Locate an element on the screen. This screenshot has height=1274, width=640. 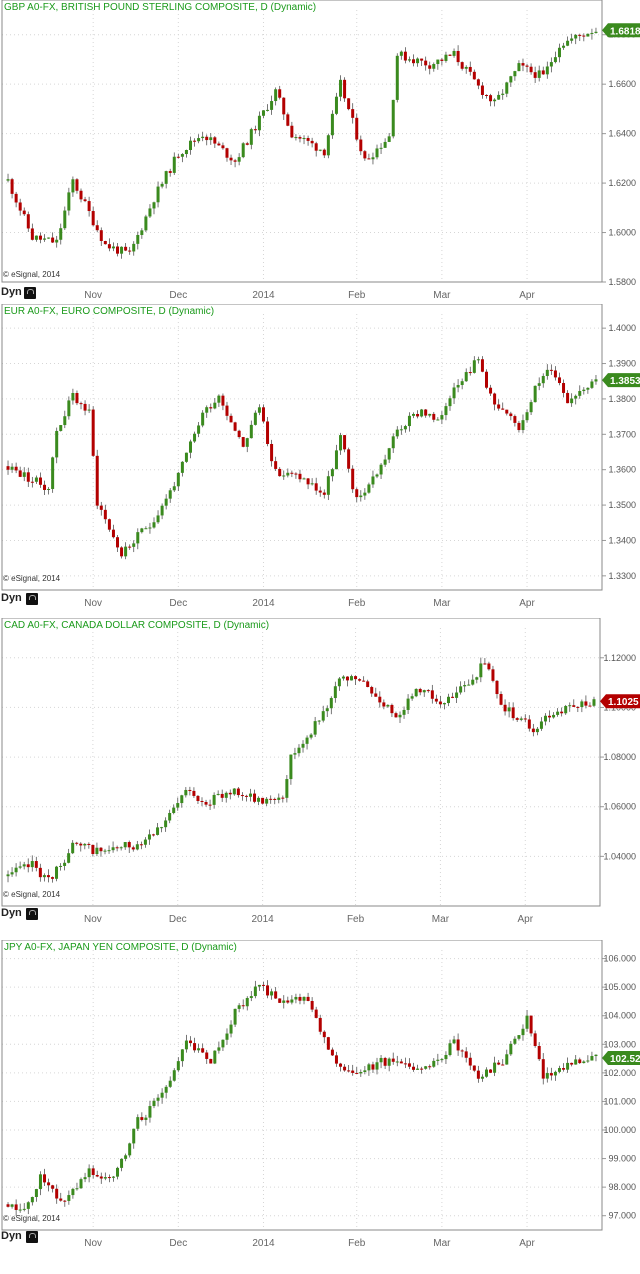
y-tick-label: 1.6600 is located at coordinates (622, 84).